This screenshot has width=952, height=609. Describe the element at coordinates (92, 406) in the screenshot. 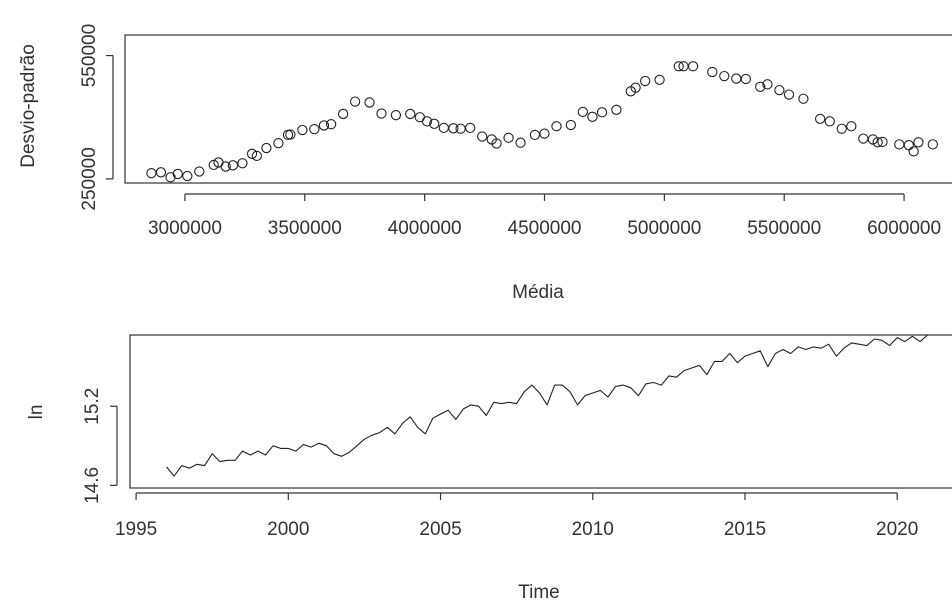

I see `y-tick-label: 15.2` at that location.